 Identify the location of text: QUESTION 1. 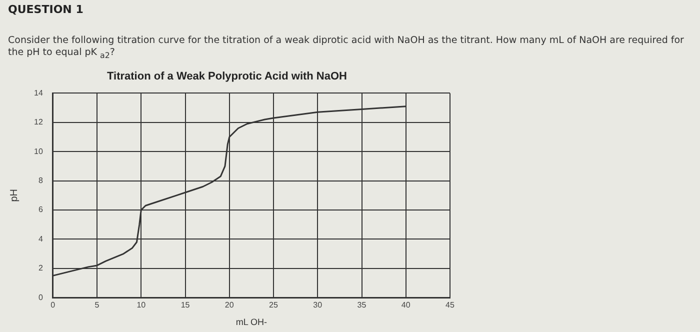
(46, 9).